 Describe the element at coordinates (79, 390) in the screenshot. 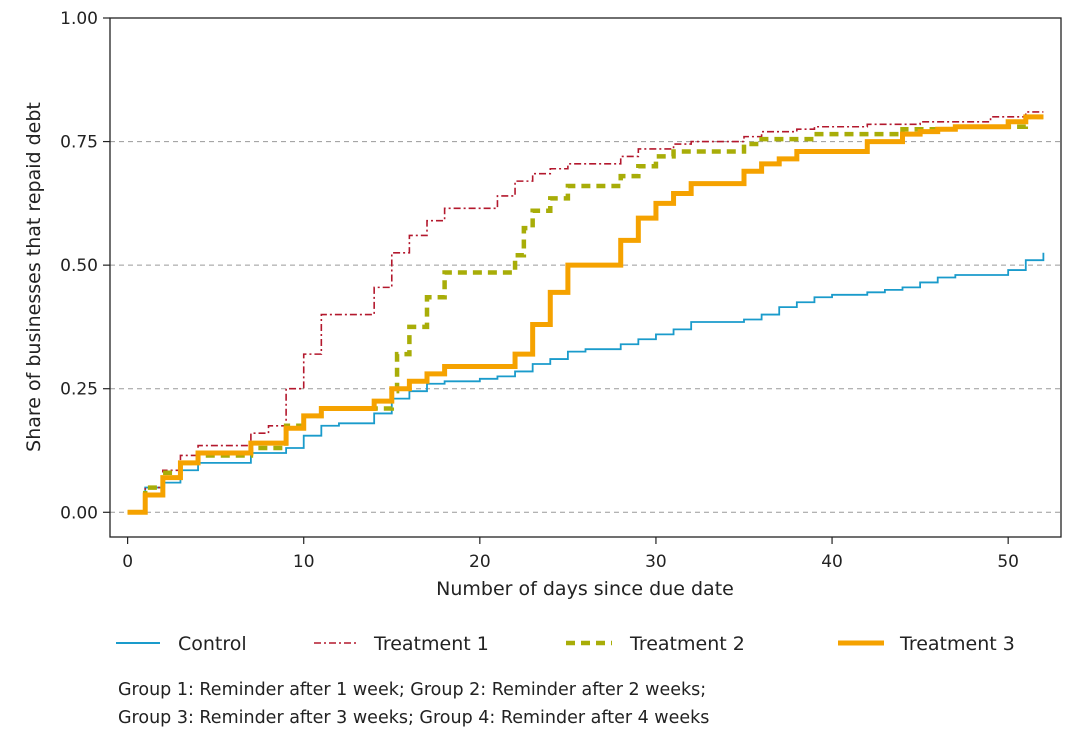

I see `y-tick-label: 0.25` at that location.